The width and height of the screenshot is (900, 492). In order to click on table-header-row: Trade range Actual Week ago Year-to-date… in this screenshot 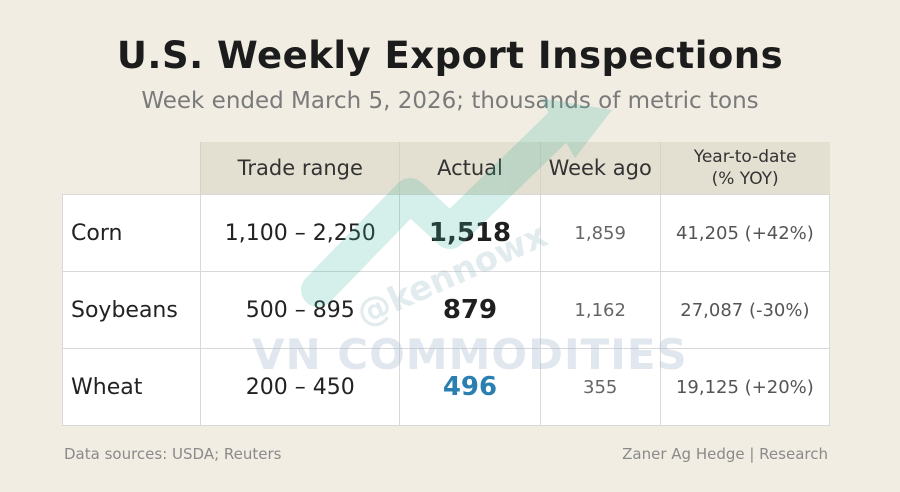, I will do `click(446, 168)`.